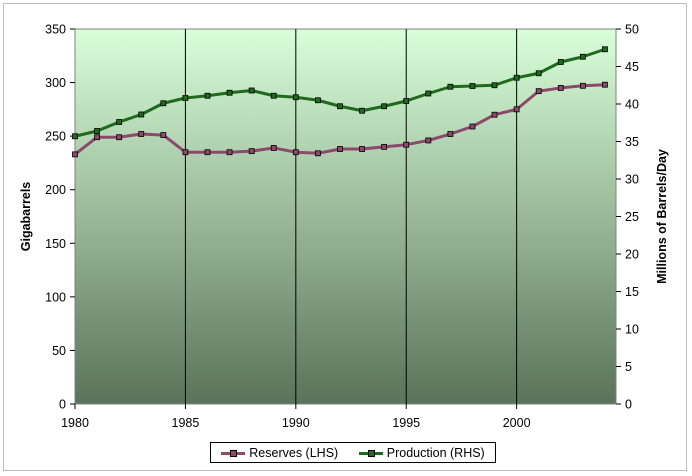 The image size is (692, 476). What do you see at coordinates (233, 453) in the screenshot?
I see `legend-swatch-reserves` at bounding box center [233, 453].